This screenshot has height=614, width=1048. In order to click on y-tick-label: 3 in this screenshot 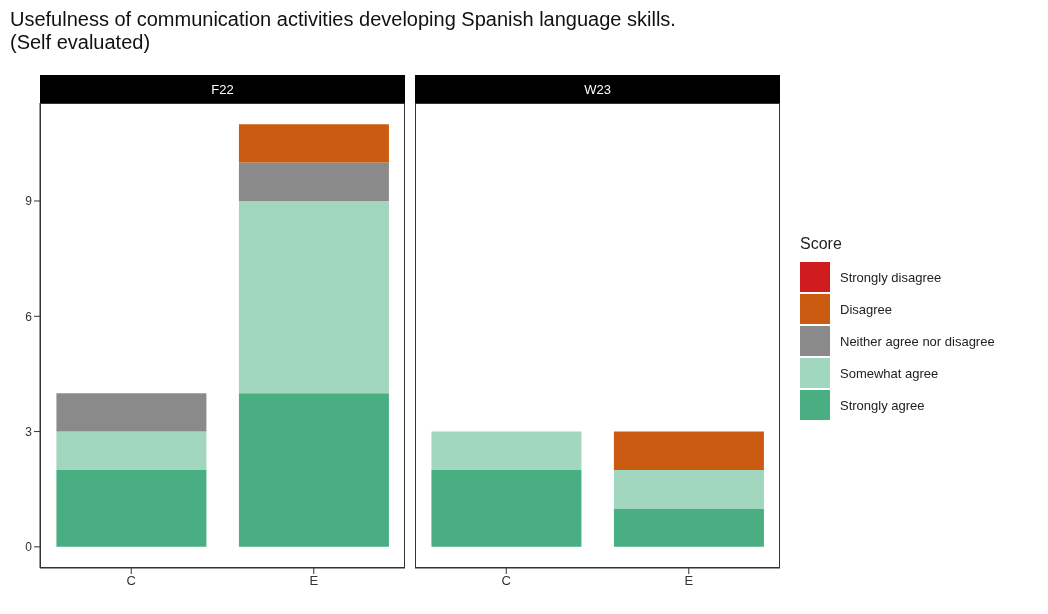, I will do `click(29, 431)`.